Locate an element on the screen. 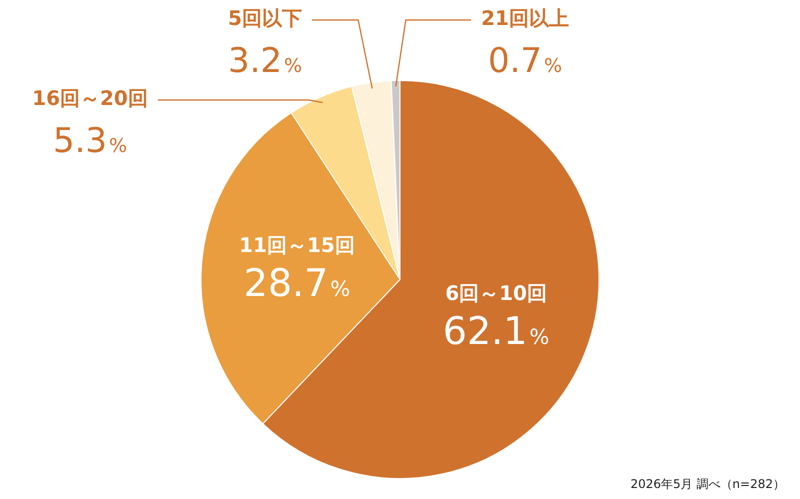 The width and height of the screenshot is (800, 499). slice-label: 11回～15回 is located at coordinates (297, 245).